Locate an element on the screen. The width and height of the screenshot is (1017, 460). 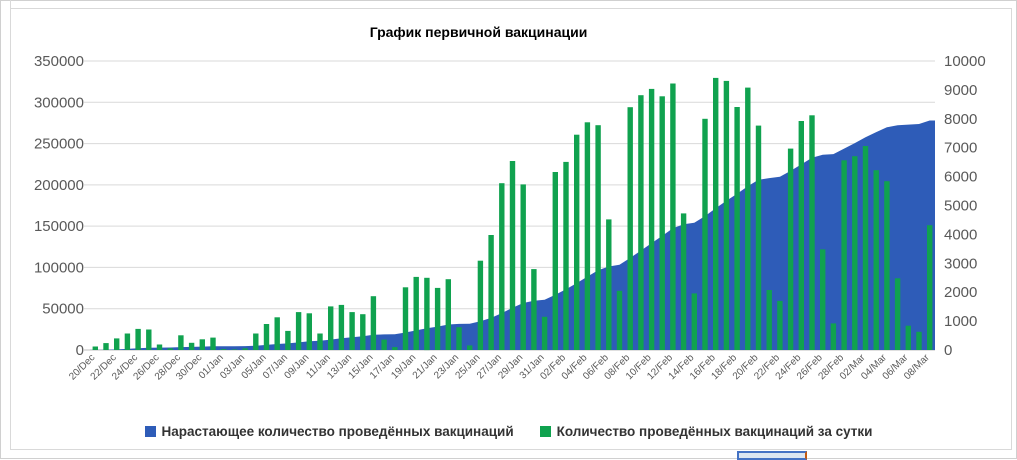
right-axis-tick-label: 0 is located at coordinates (948, 350).